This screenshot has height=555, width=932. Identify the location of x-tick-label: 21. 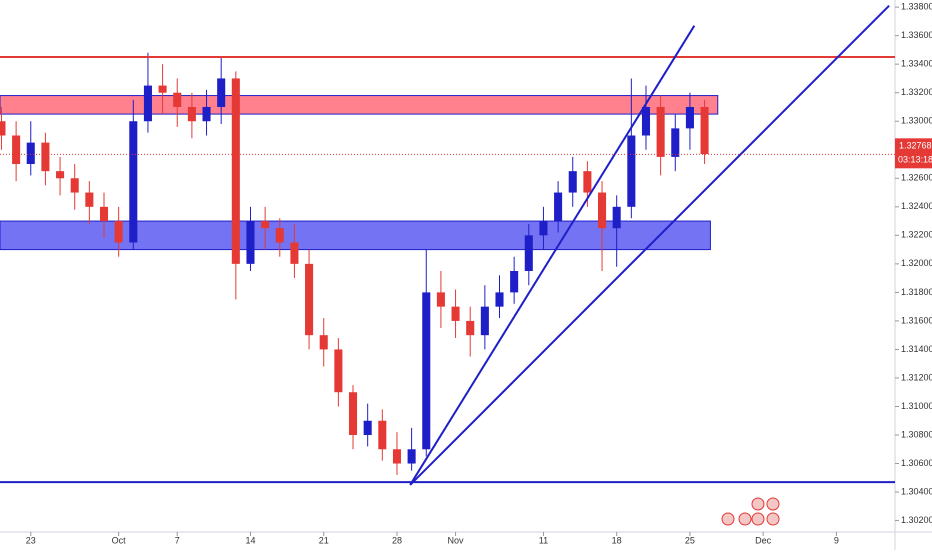
(324, 540).